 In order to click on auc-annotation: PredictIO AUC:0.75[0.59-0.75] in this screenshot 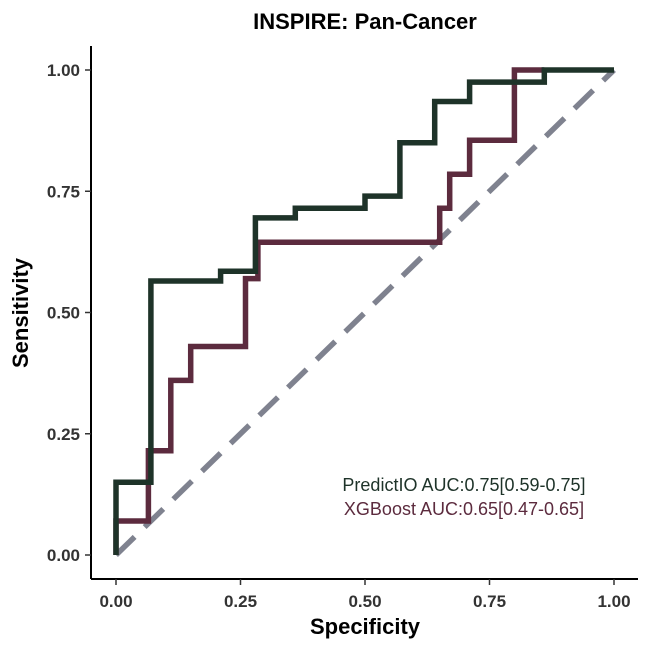, I will do `click(463, 485)`.